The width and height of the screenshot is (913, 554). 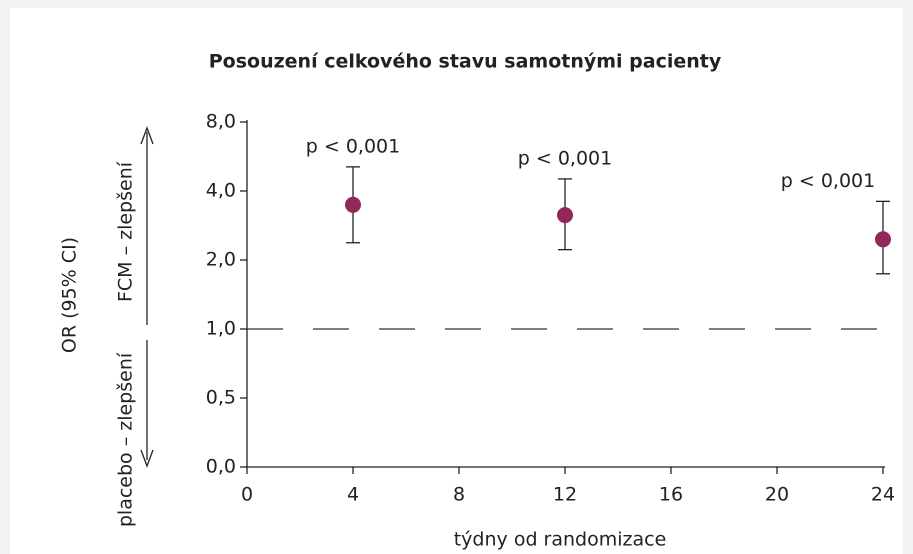 What do you see at coordinates (247, 495) in the screenshot?
I see `x-tick-label: 0` at bounding box center [247, 495].